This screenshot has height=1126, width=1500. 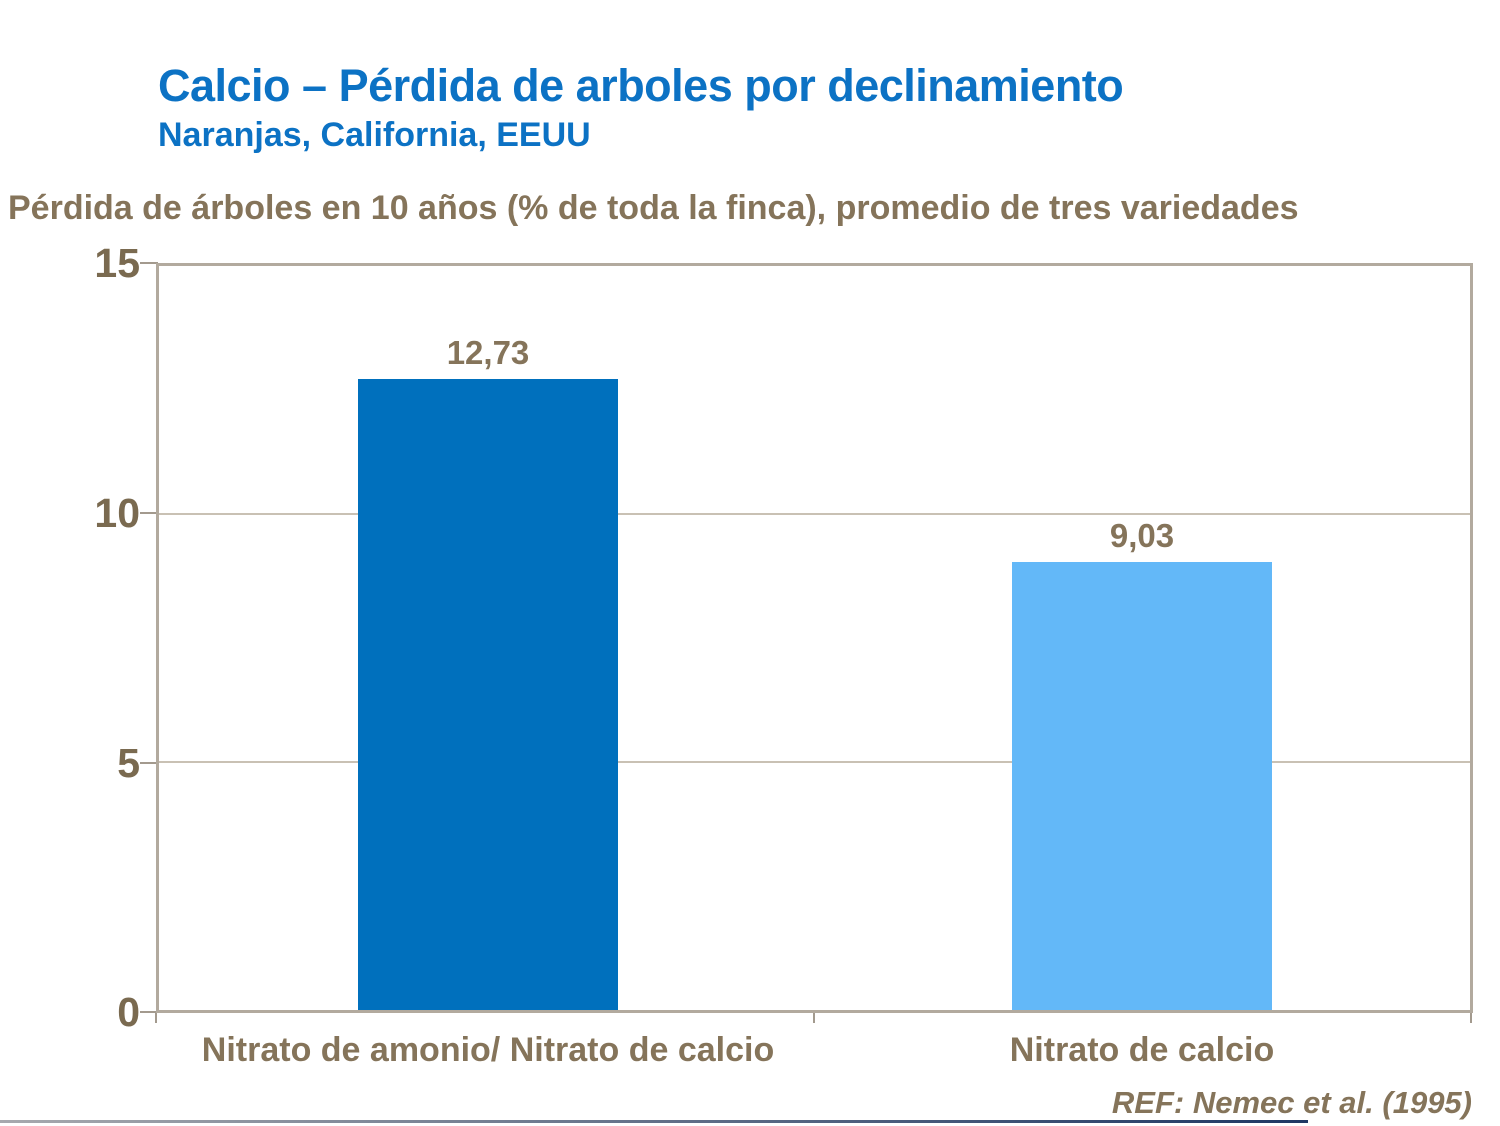 I want to click on reference-citation: REF: Nemec et al. (1995), so click(x=1291, y=1102).